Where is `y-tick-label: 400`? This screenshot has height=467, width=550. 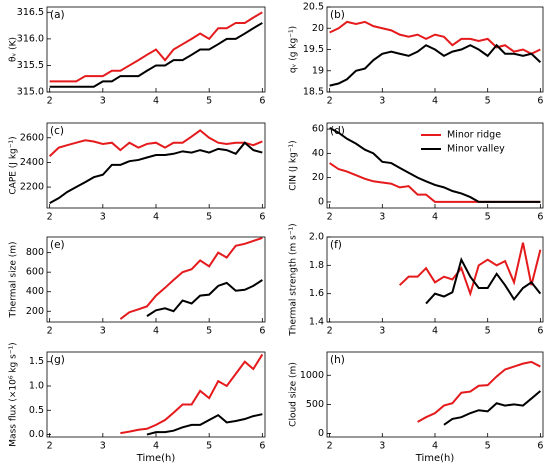 y-tick-label: 400 is located at coordinates (35, 291).